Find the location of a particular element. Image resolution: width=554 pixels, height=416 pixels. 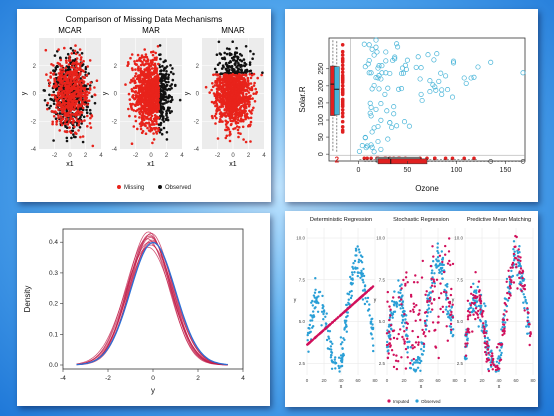

density-line-imputed is located at coordinates (152, 302).